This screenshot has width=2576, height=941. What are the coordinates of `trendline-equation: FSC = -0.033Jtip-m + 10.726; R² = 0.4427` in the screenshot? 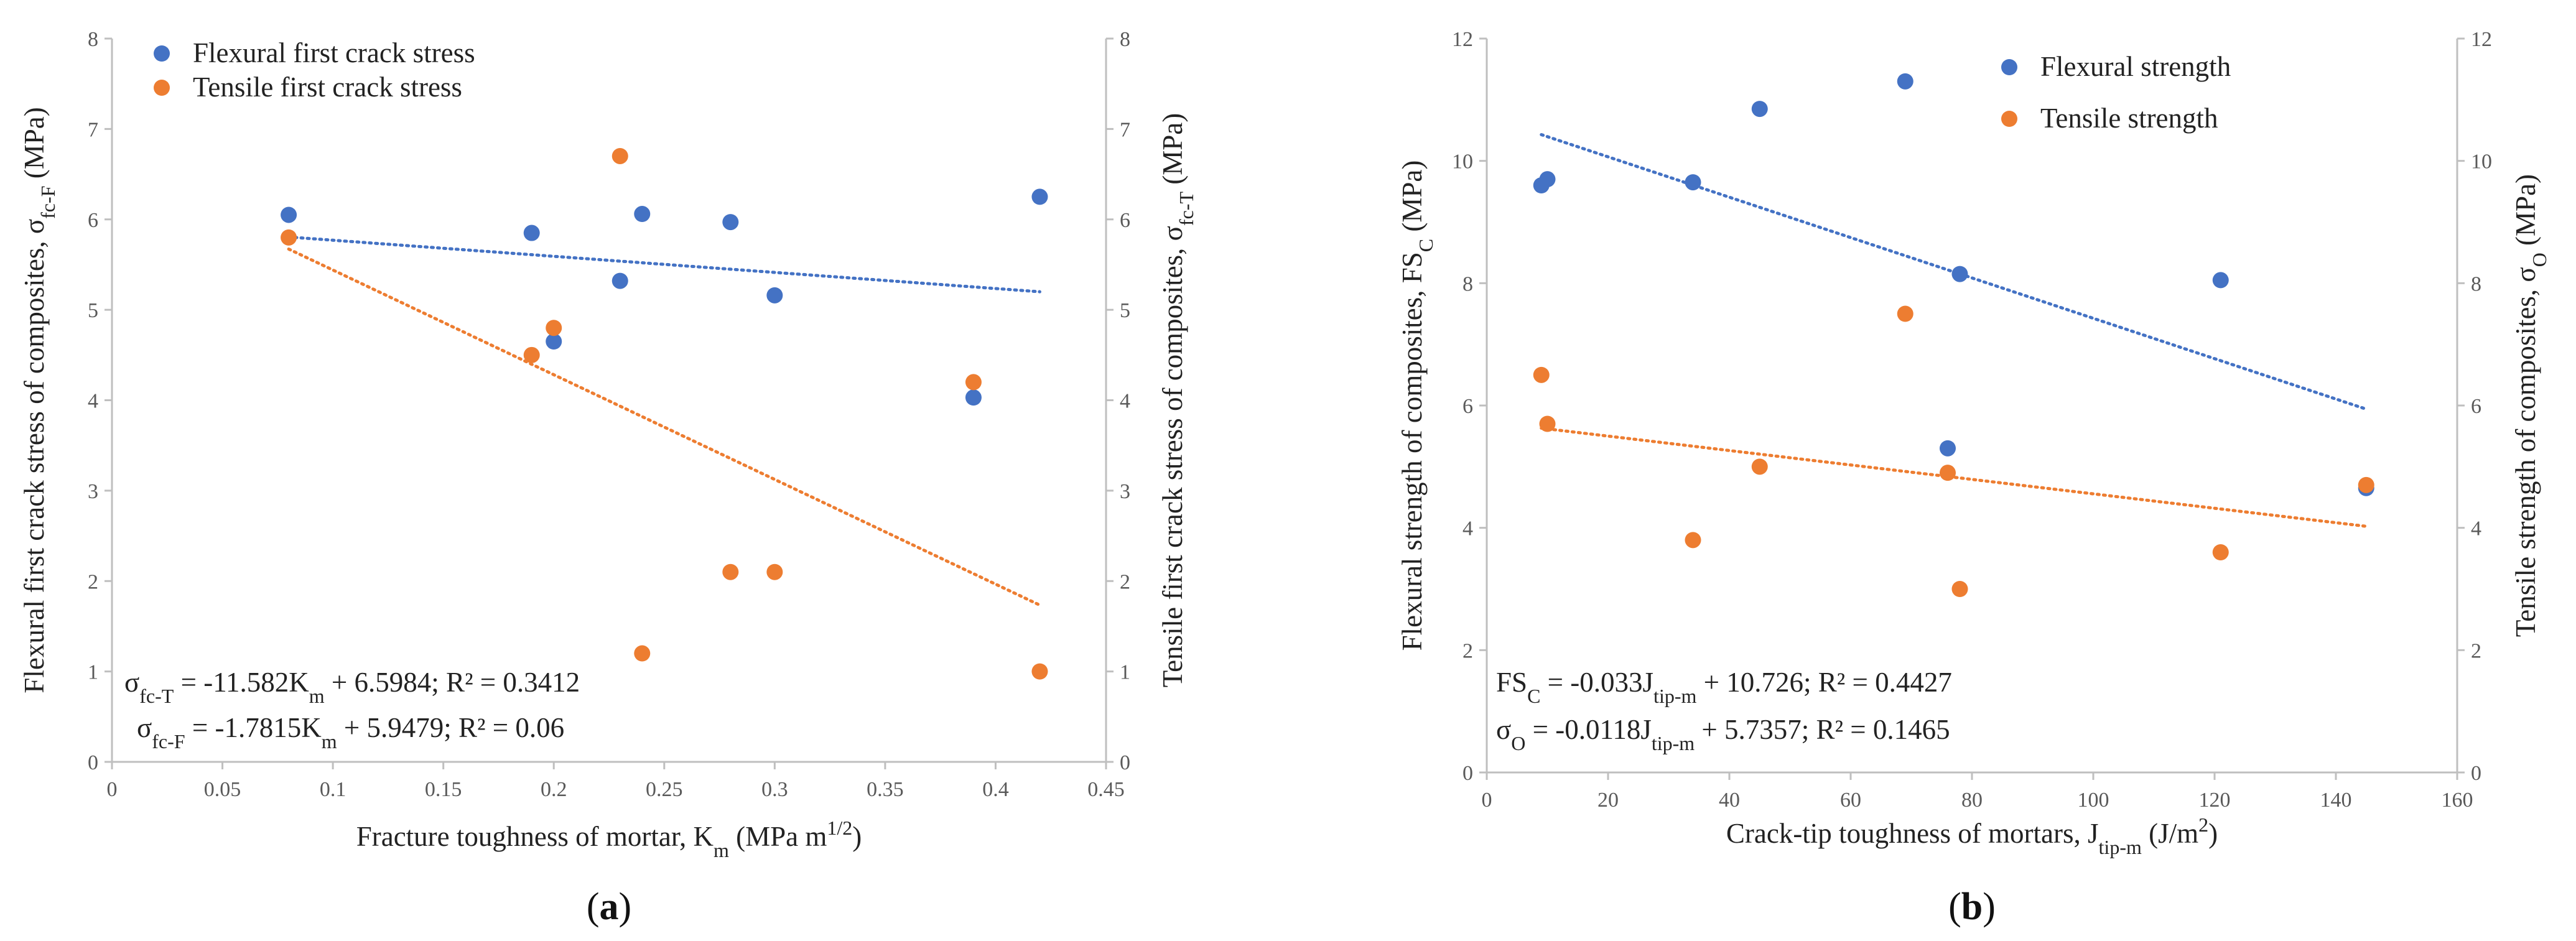 It's located at (1724, 687).